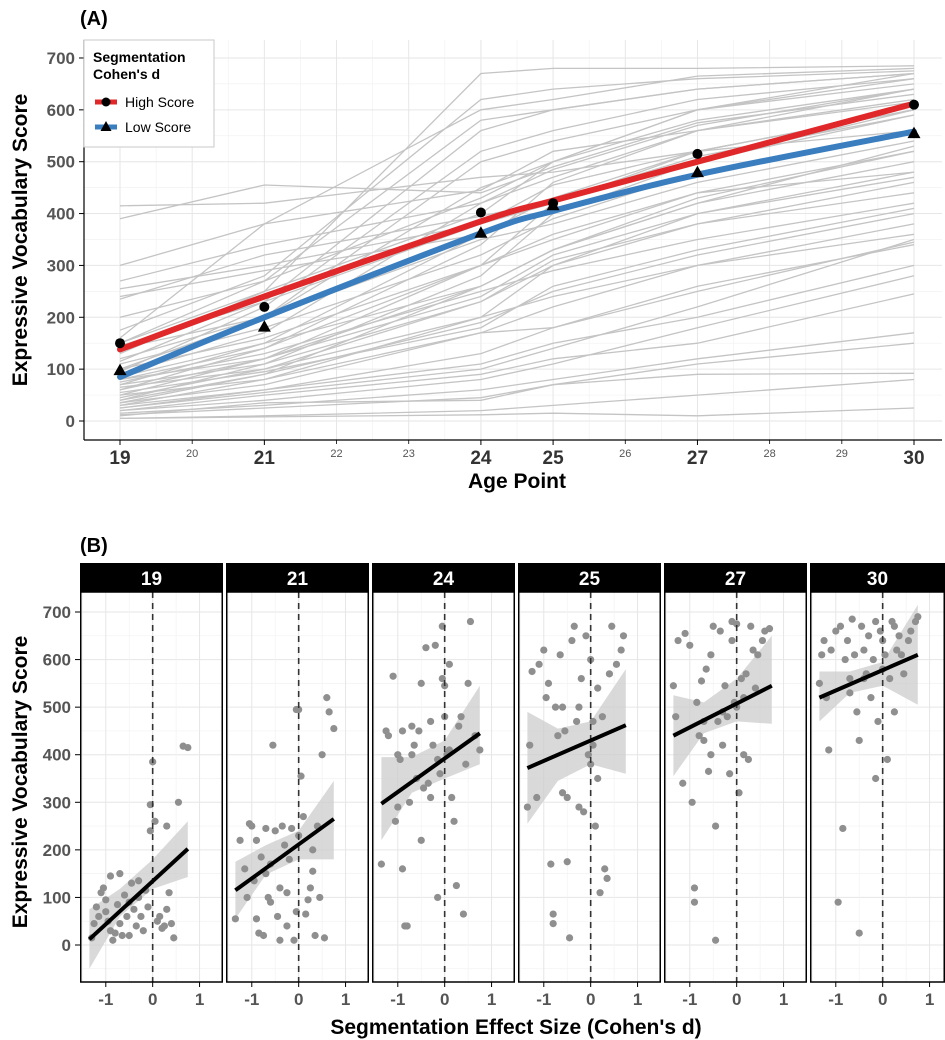 This screenshot has width=945, height=1040. I want to click on facet-21: 21 -1 0 1, so click(297, 786).